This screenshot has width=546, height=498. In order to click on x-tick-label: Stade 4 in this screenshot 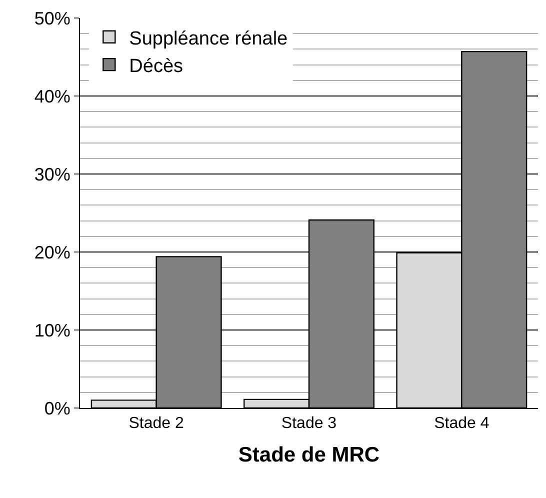, I will do `click(462, 423)`.